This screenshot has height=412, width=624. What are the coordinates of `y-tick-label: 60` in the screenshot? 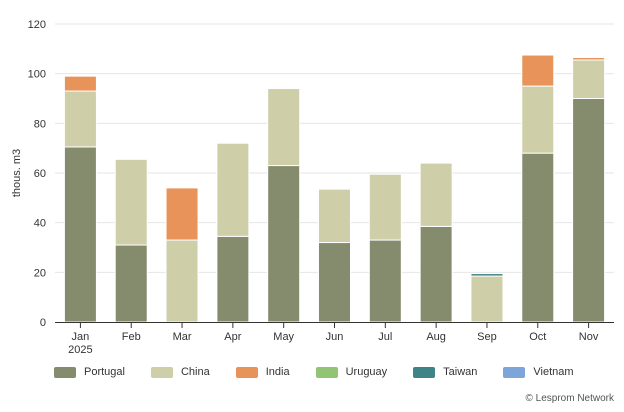 It's located at (40, 174).